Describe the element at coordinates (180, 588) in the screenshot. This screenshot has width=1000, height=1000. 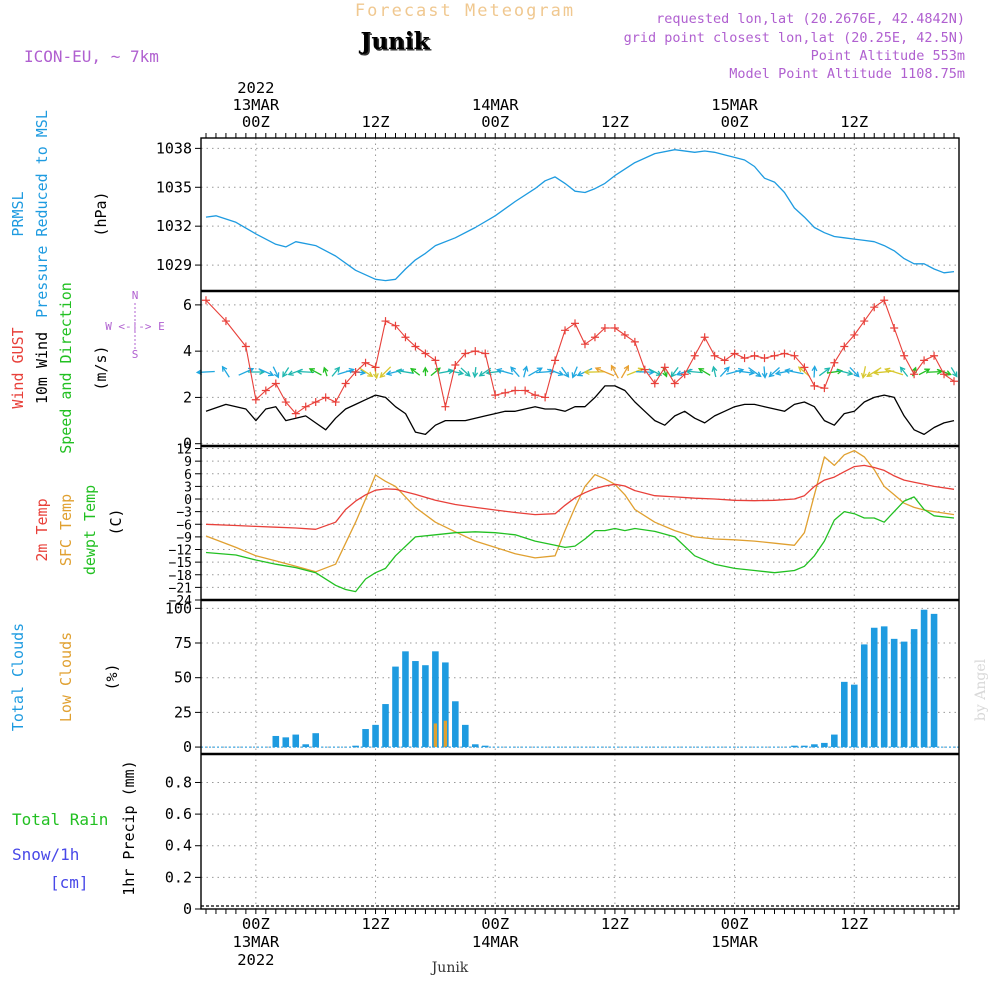
I see `temp-ytick-label-11: −21` at that location.